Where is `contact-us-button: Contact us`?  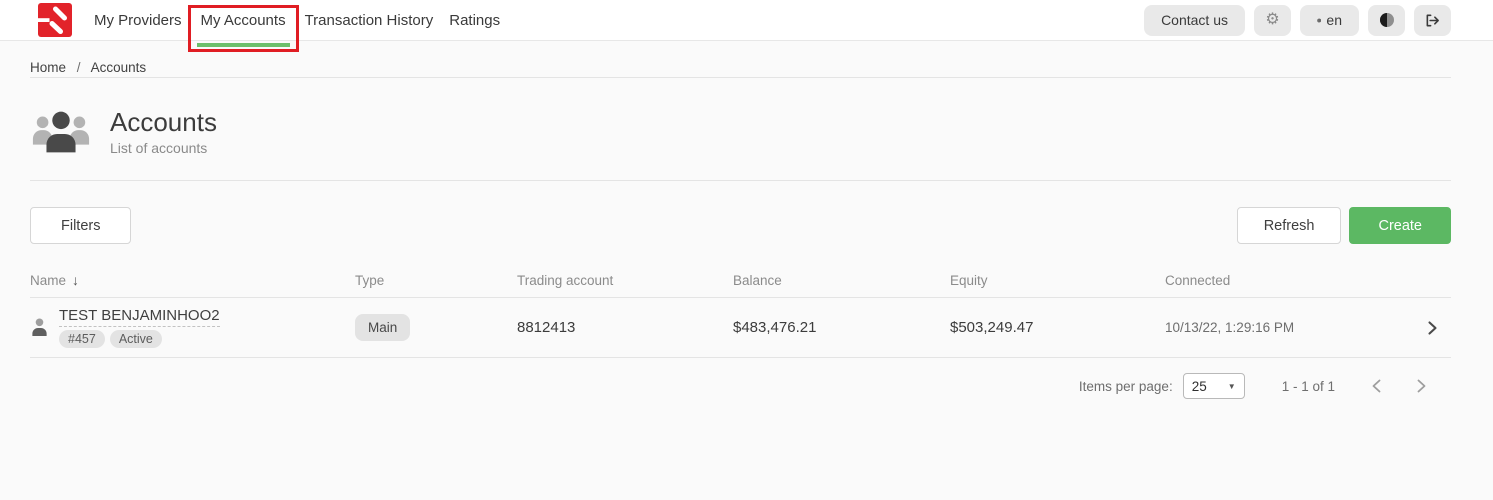
contact-us-button: Contact us is located at coordinates (1194, 20).